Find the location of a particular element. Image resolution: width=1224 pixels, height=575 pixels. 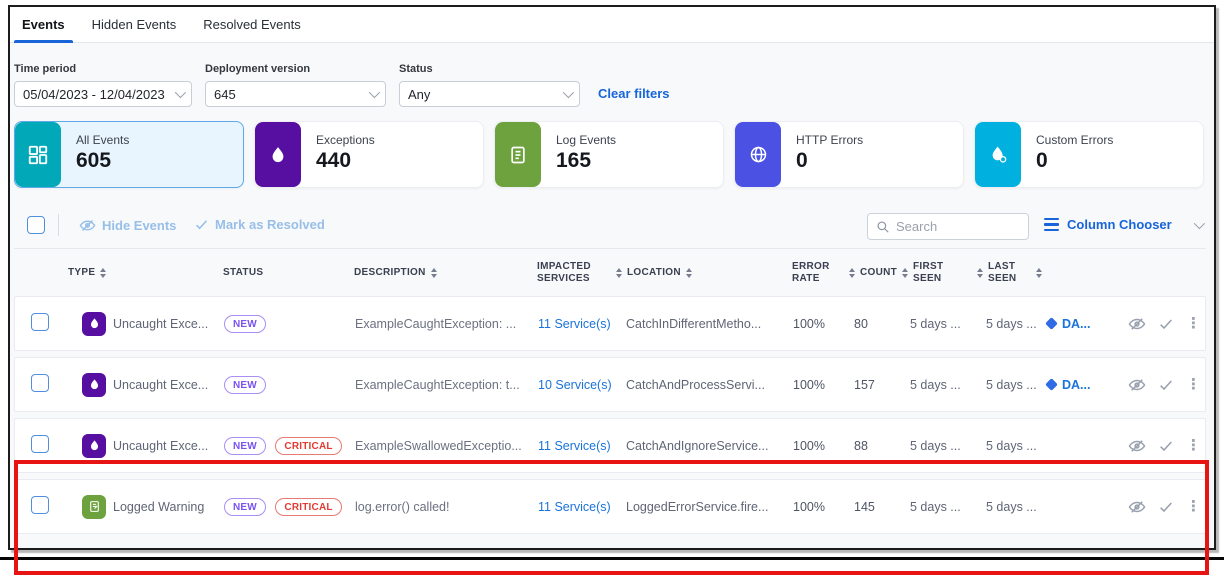

search-input is located at coordinates (951, 226).